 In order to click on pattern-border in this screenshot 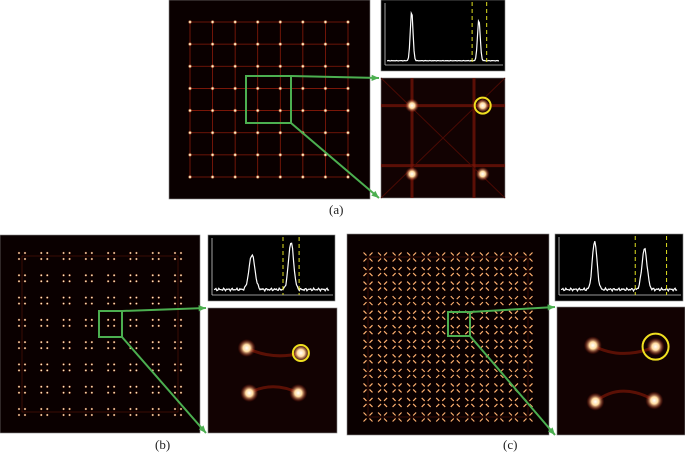, I will do `click(448, 337)`.